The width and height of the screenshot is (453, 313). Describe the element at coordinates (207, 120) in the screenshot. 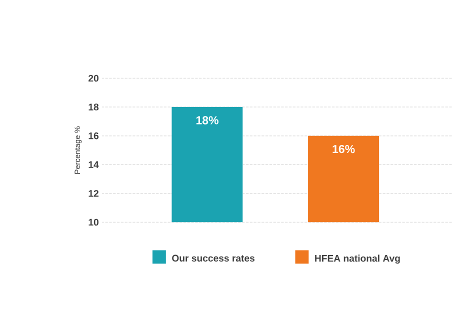

I see `data-label: 18%` at that location.